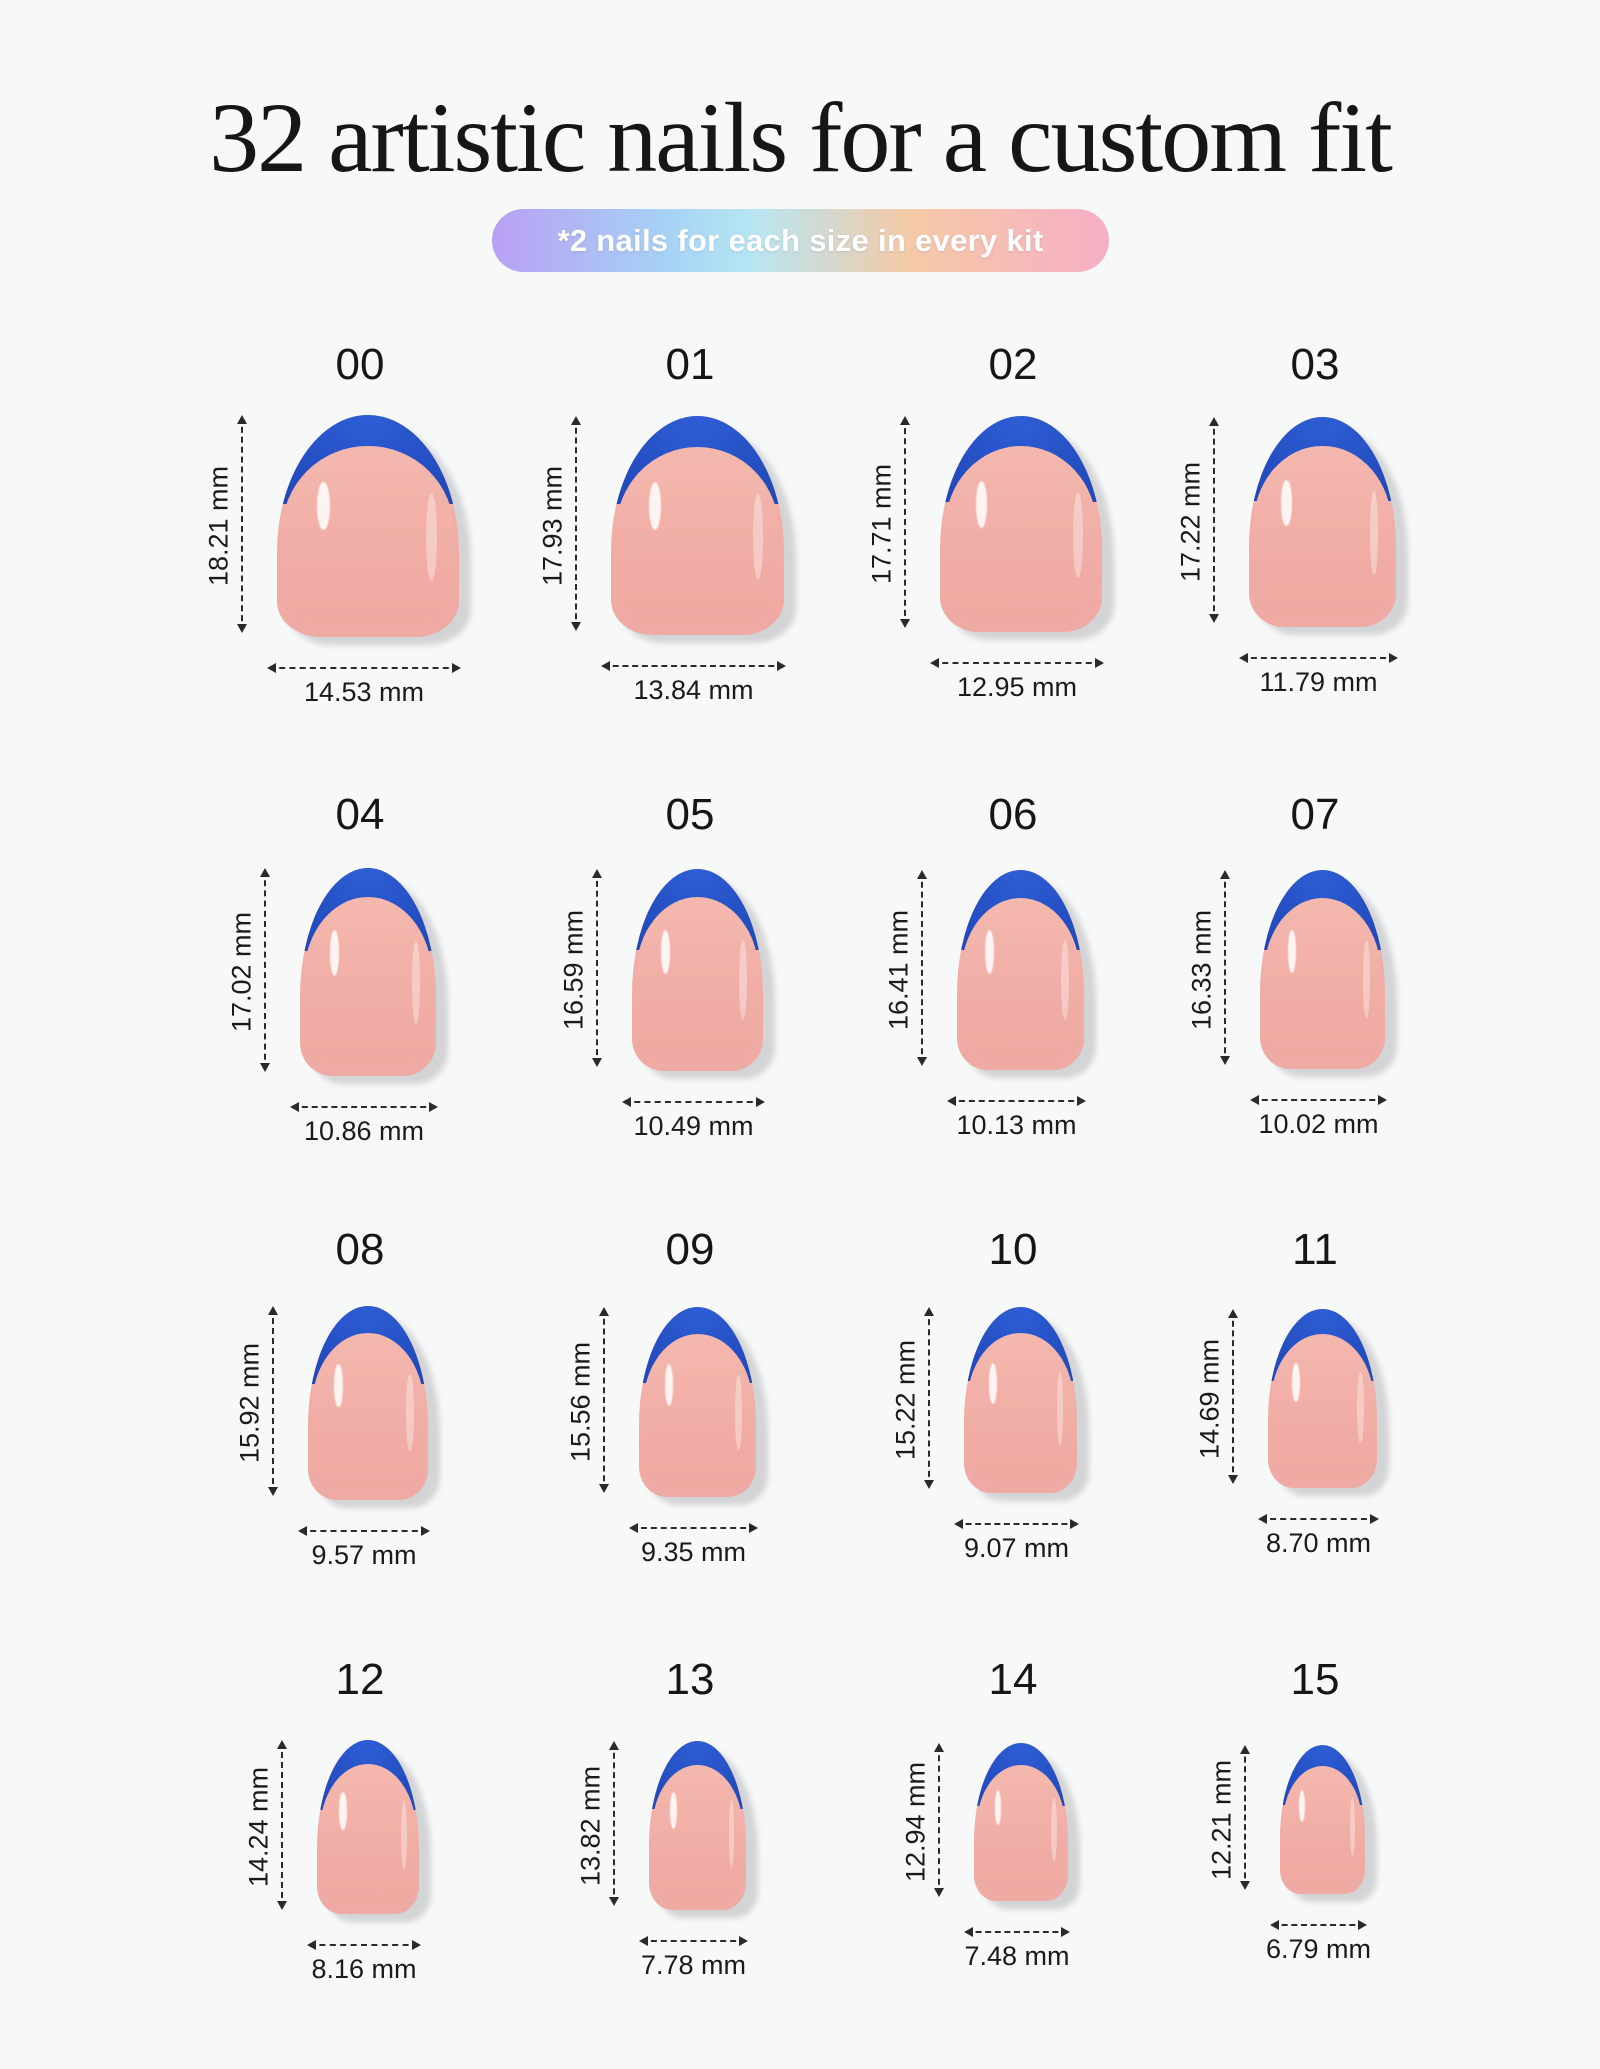  What do you see at coordinates (1013, 1249) in the screenshot?
I see `size-number-label: 10` at bounding box center [1013, 1249].